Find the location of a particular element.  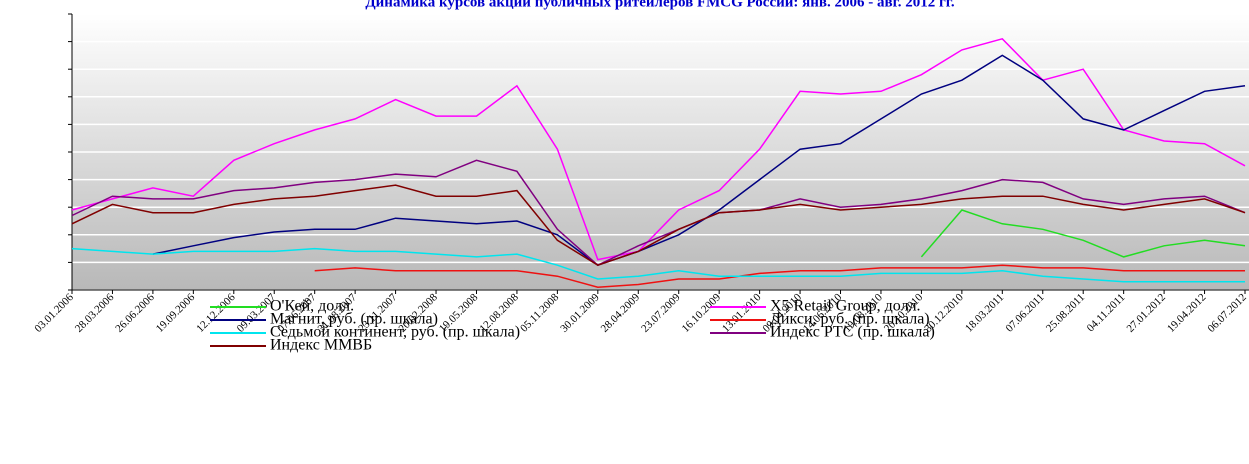

x-tick-label: 26.06.2006 is located at coordinates (135, 313).